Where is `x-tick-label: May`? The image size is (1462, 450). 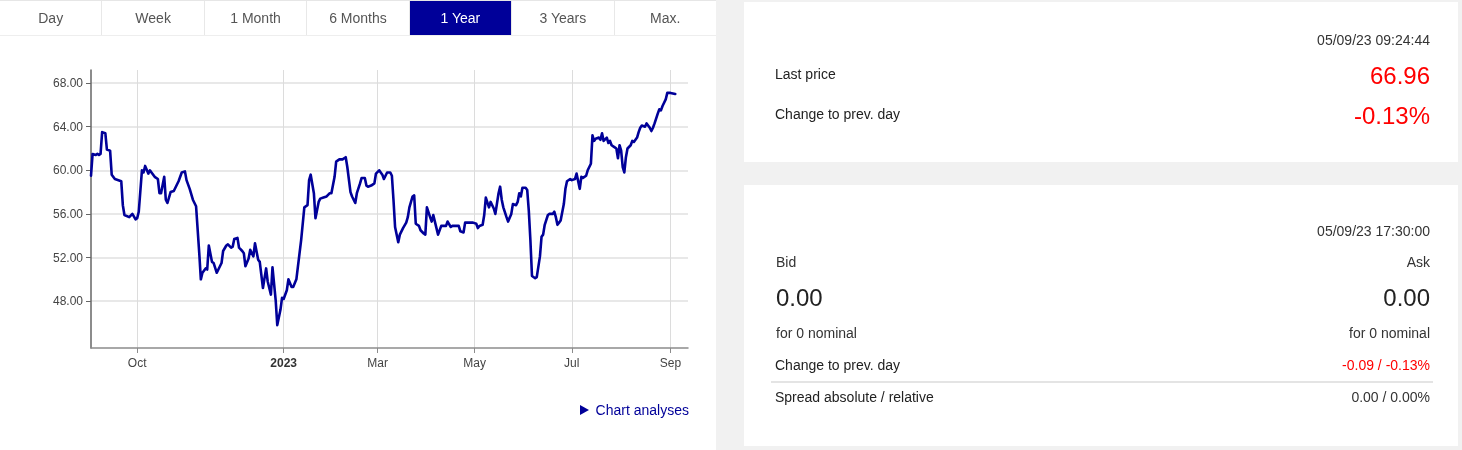 x-tick-label: May is located at coordinates (475, 363).